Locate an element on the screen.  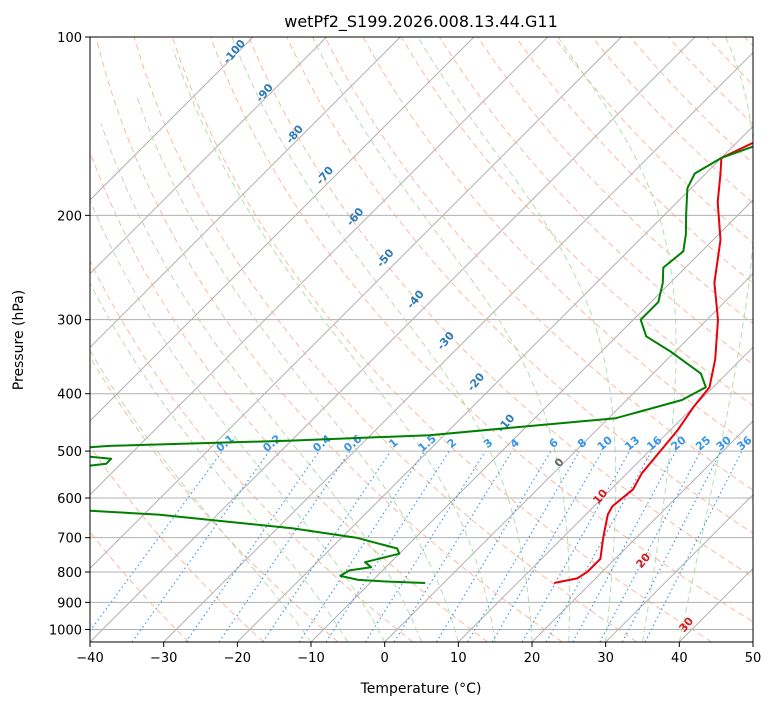
x-tick-label: −10 is located at coordinates (310, 658).